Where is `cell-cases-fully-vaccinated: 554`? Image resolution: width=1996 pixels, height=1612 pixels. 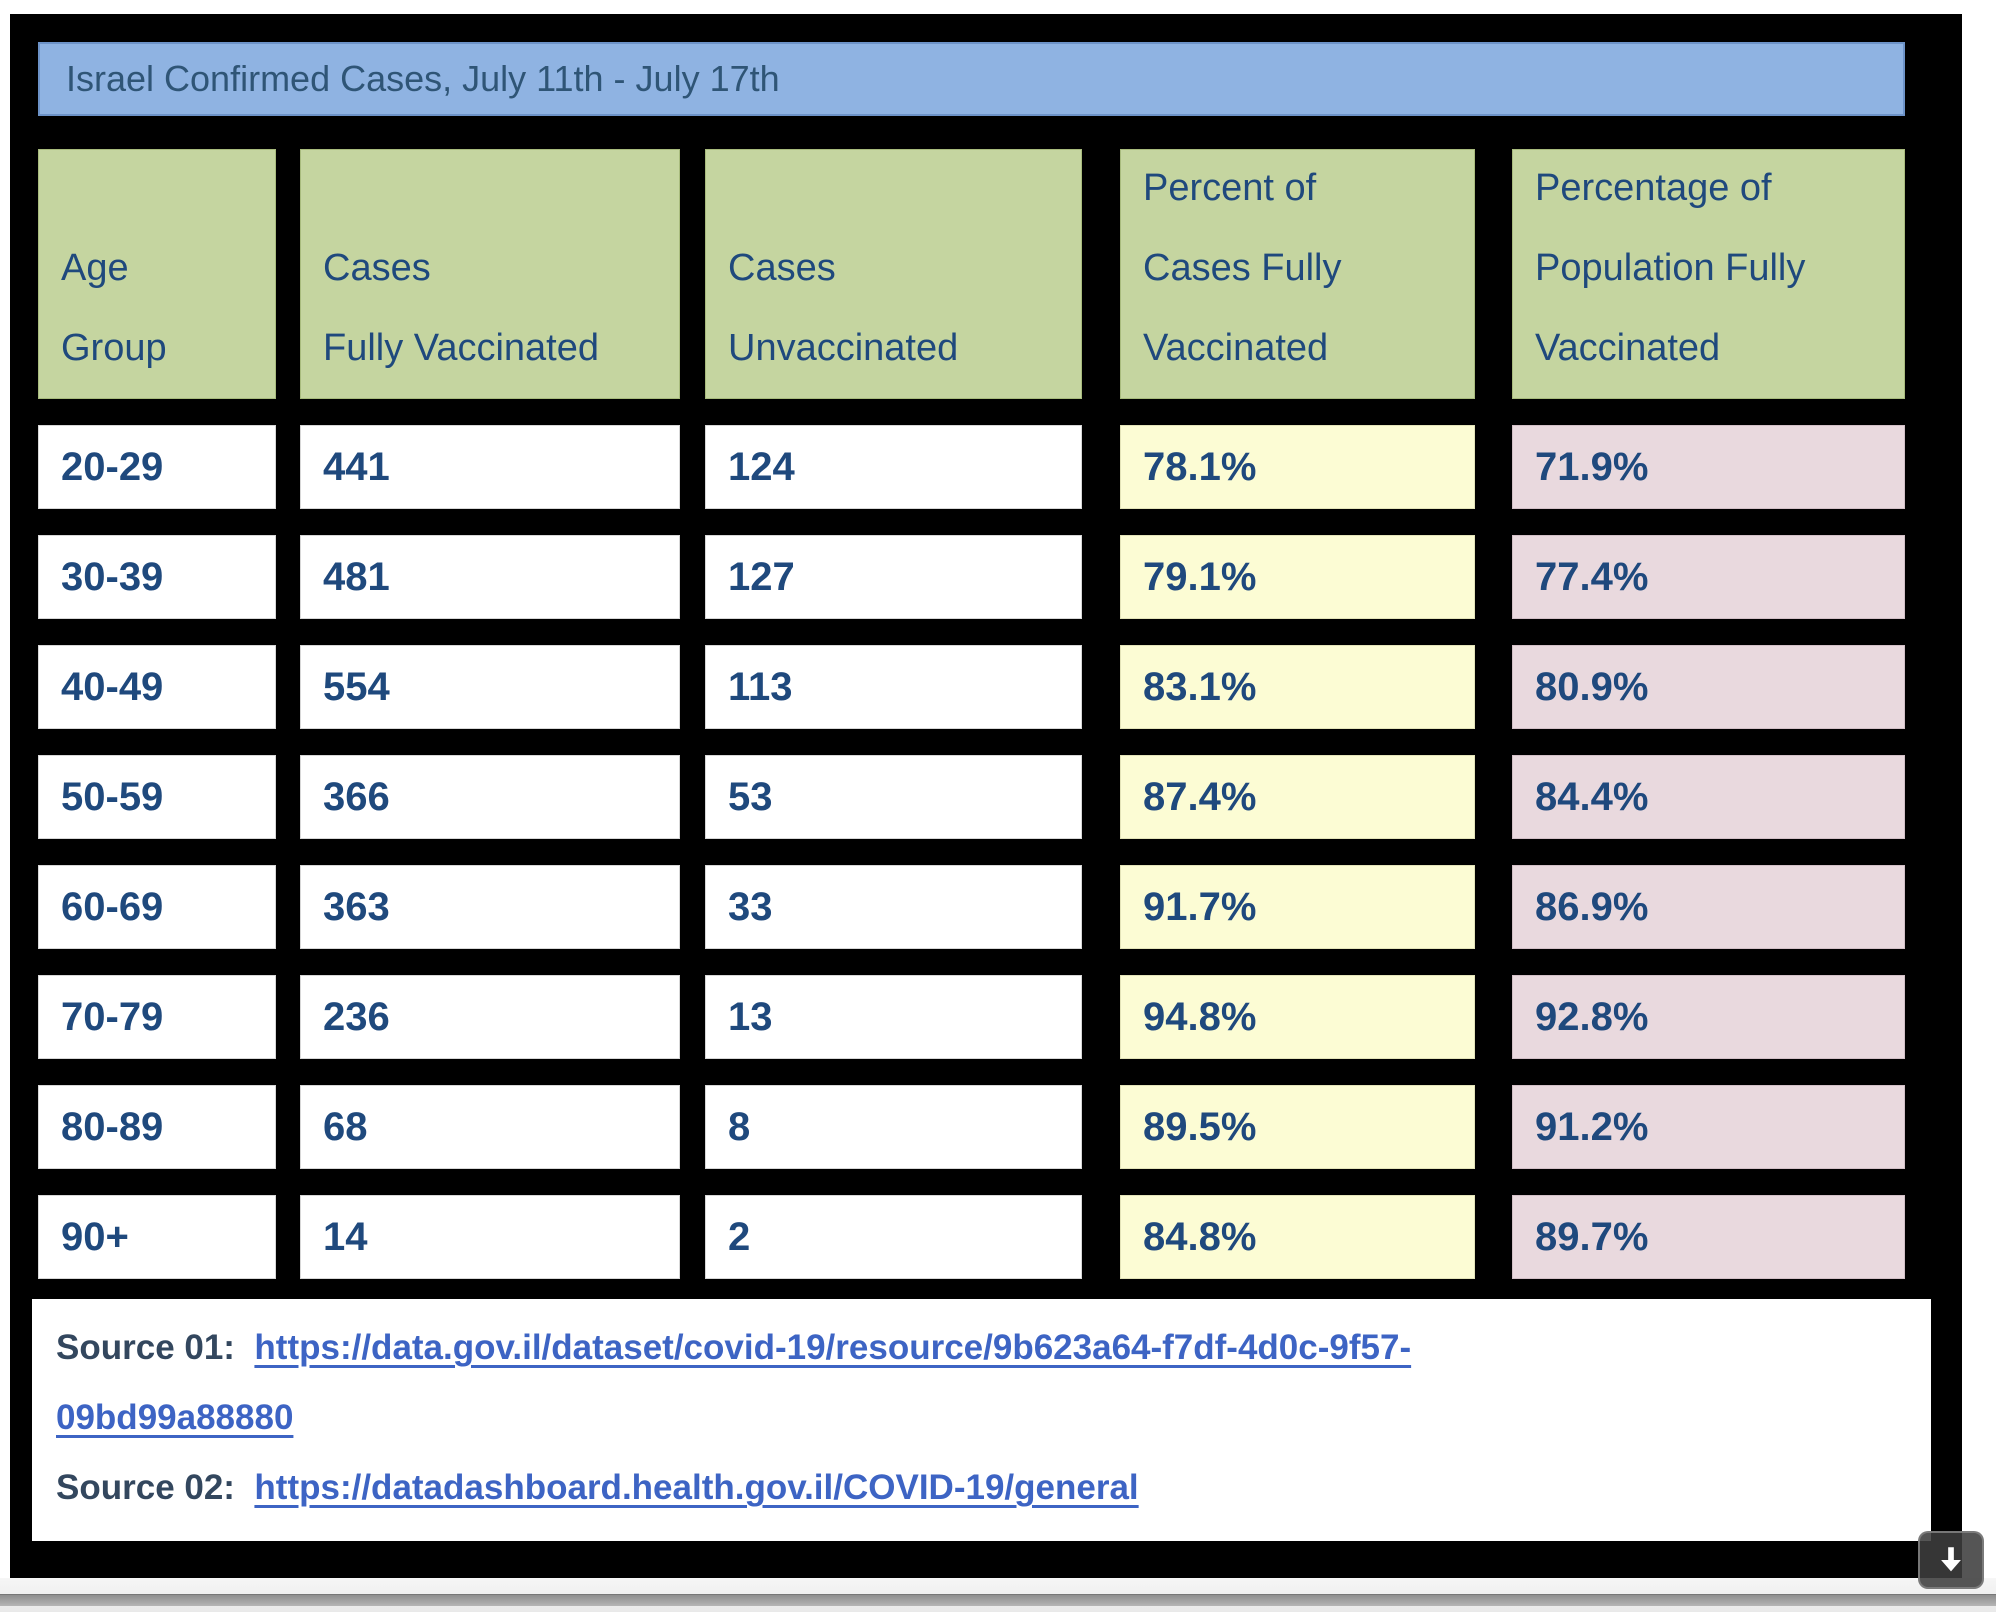
cell-cases-fully-vaccinated: 554 is located at coordinates (490, 687).